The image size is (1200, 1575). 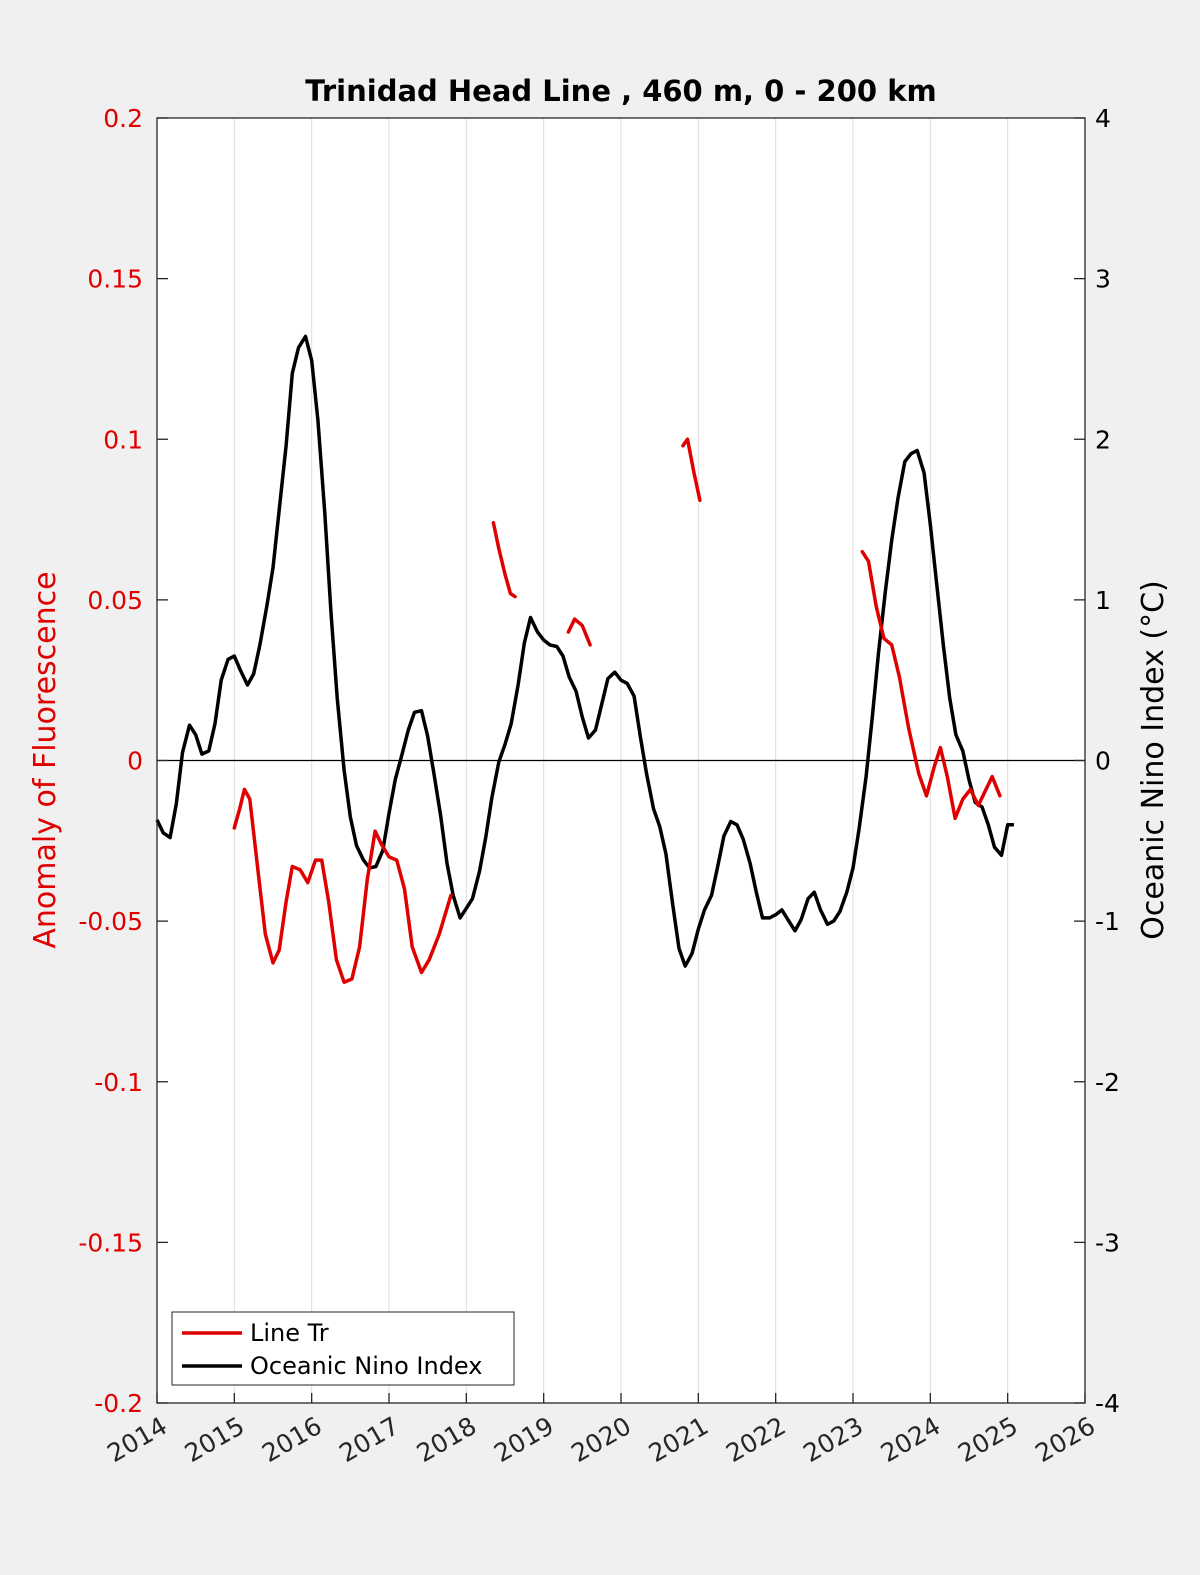 What do you see at coordinates (1107, 1242) in the screenshot?
I see `y-right-tick-label: -3` at bounding box center [1107, 1242].